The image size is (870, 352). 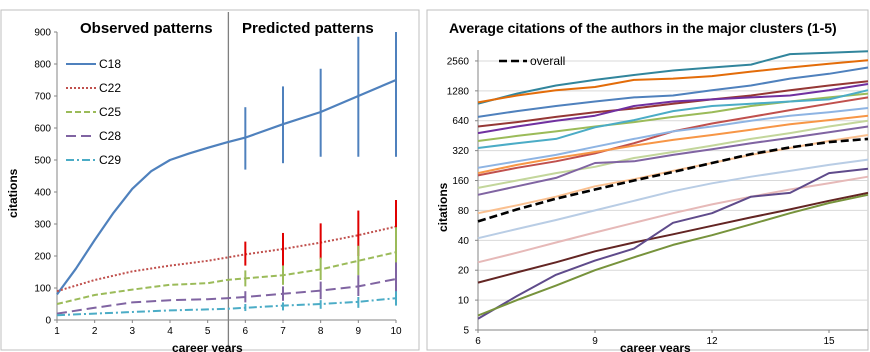 What do you see at coordinates (133, 331) in the screenshot?
I see `left-x-tick-label: 3` at bounding box center [133, 331].